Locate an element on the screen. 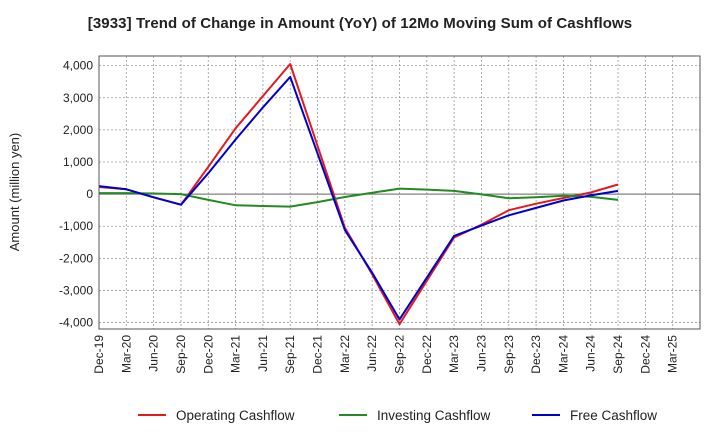 Image resolution: width=720 pixels, height=440 pixels. y-tick-label: 4,000 is located at coordinates (78, 66).